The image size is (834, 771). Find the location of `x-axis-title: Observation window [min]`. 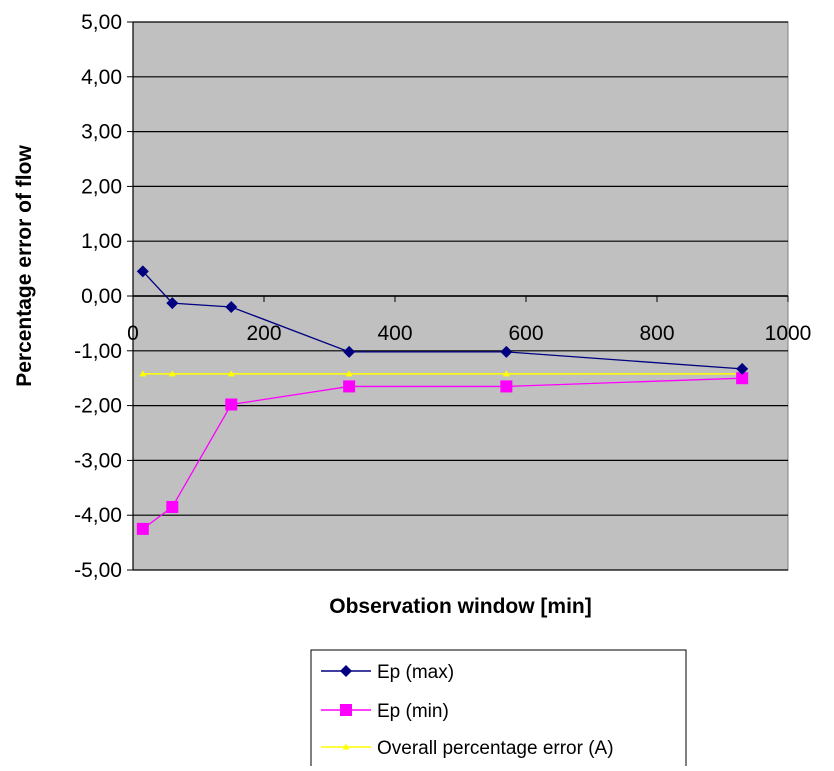

x-axis-title: Observation window [min] is located at coordinates (460, 606).